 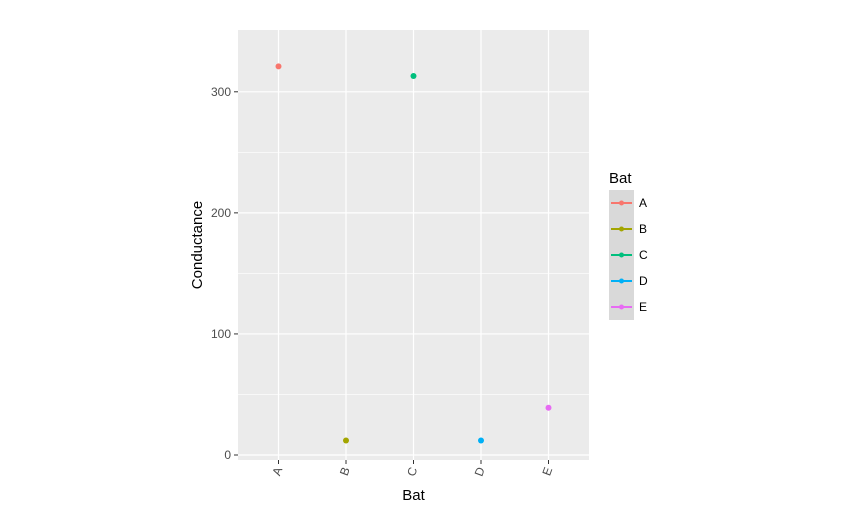 I want to click on y-tick-label: 300, so click(x=221, y=92).